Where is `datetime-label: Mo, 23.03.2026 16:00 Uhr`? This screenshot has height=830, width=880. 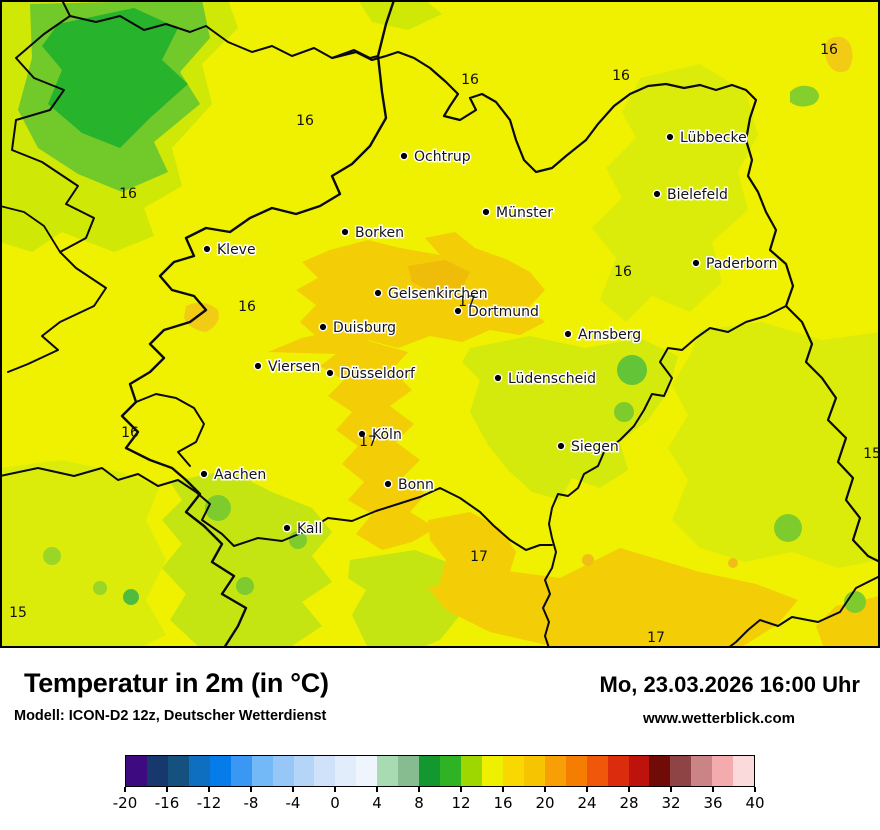
datetime-label: Mo, 23.03.2026 16:00 Uhr is located at coordinates (729, 684).